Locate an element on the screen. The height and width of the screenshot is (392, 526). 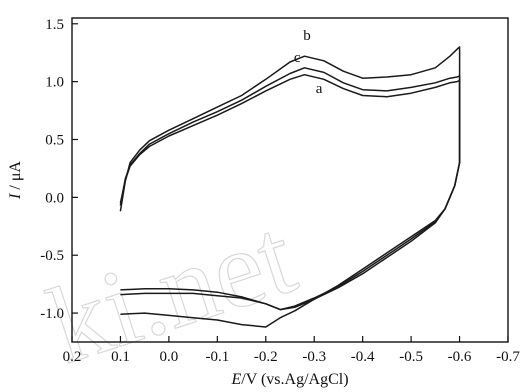
y-tick: 1.0 is located at coordinates (61, 83).